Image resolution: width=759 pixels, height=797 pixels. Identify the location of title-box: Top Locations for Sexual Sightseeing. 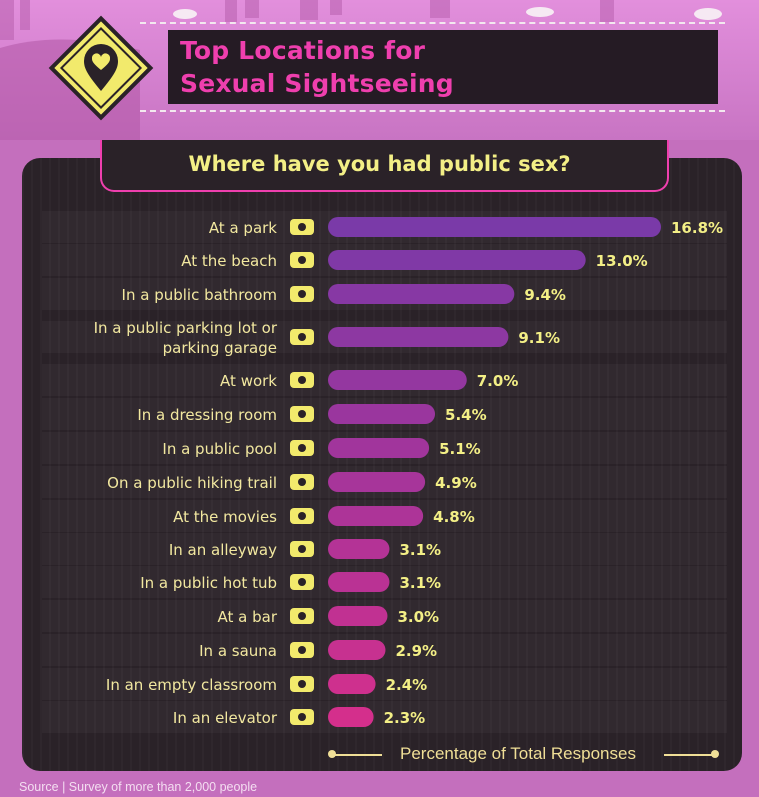
(443, 67).